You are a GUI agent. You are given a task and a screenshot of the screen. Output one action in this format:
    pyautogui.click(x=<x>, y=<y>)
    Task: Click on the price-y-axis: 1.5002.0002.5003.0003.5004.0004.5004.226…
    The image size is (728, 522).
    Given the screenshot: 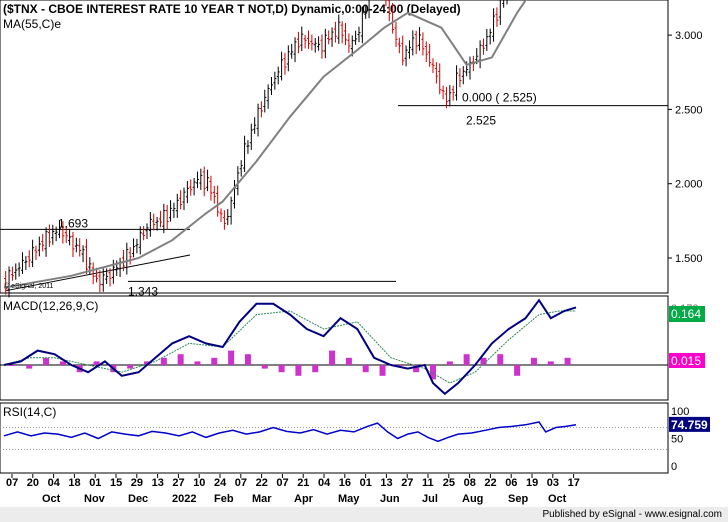 What is the action you would take?
    pyautogui.click(x=685, y=147)
    